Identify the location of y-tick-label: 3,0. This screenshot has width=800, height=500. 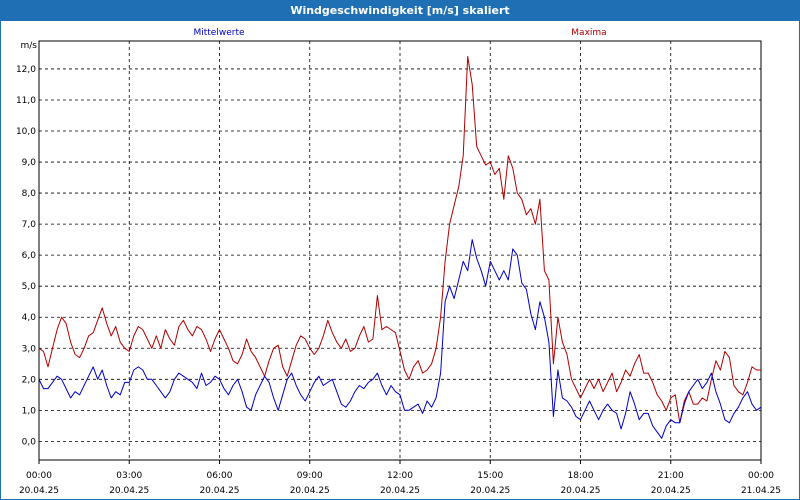
(29, 349).